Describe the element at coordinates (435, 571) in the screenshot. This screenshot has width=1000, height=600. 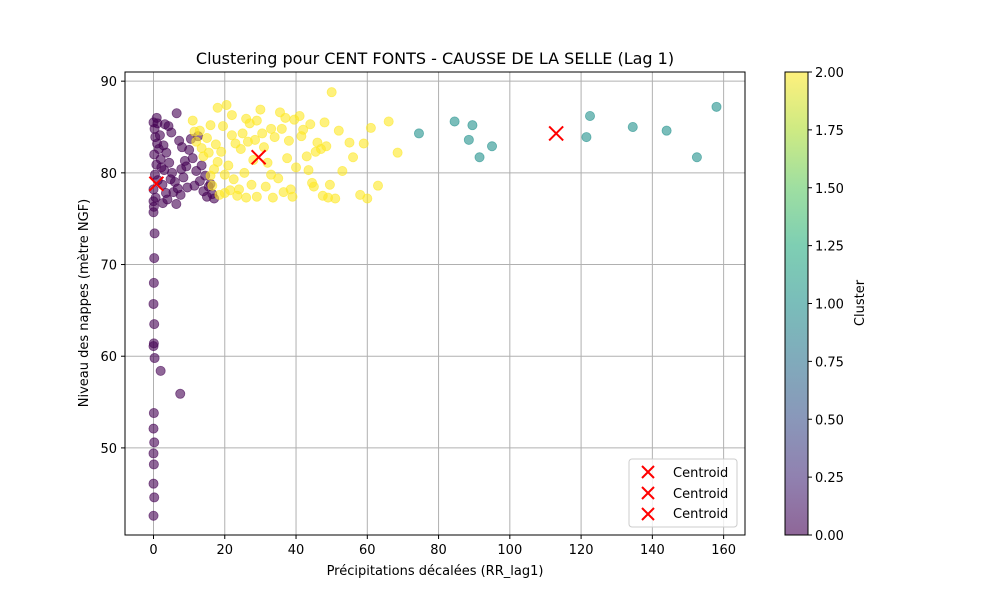
I see `x-axis-label: Précipitations décalées (RR_lag1)` at that location.